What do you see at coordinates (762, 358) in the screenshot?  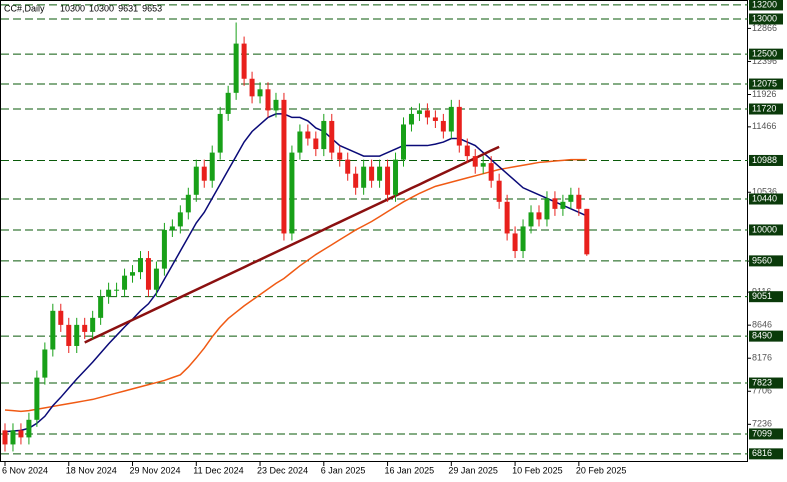 I see `y-tick-label: 8176` at bounding box center [762, 358].